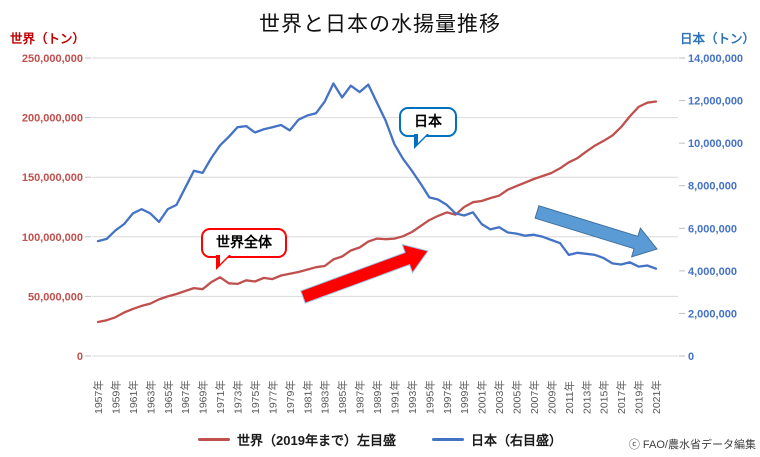  I want to click on svg-text: 1991年, so click(394, 397).